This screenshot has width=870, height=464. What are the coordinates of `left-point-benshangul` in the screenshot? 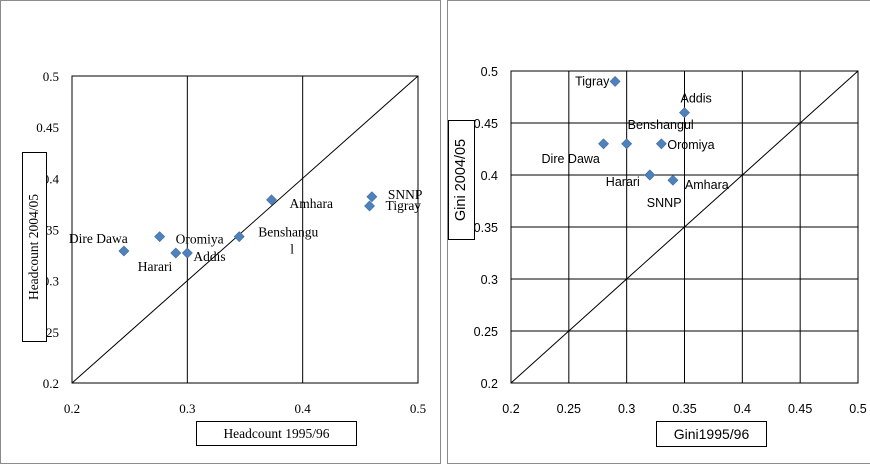 It's located at (239, 237).